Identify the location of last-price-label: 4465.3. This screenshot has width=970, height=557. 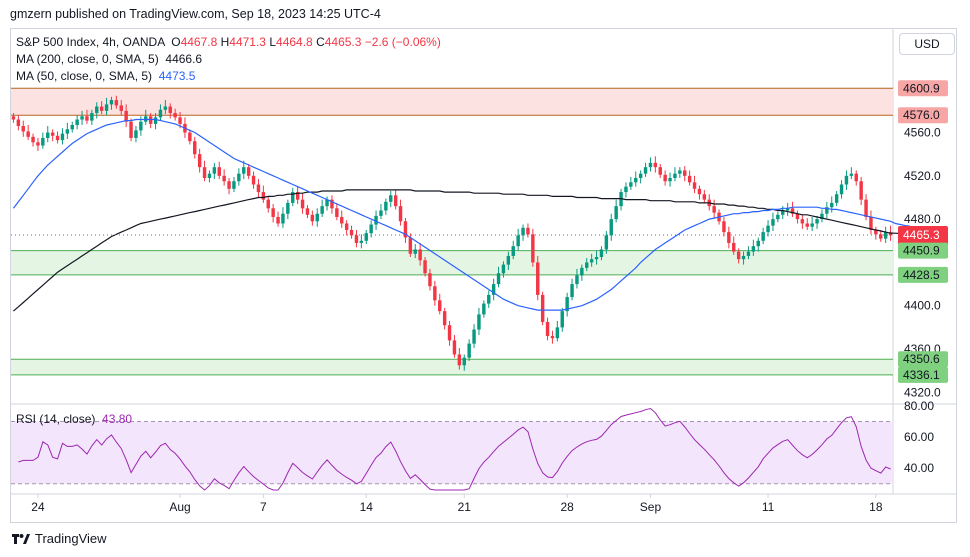
(921, 235).